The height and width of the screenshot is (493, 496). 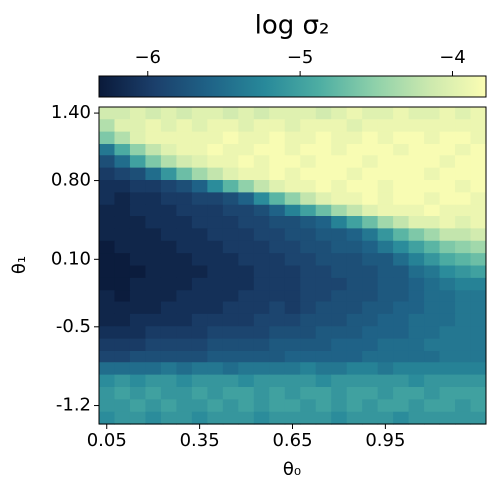 I want to click on x-tick-label: 0.35, so click(x=200, y=440).